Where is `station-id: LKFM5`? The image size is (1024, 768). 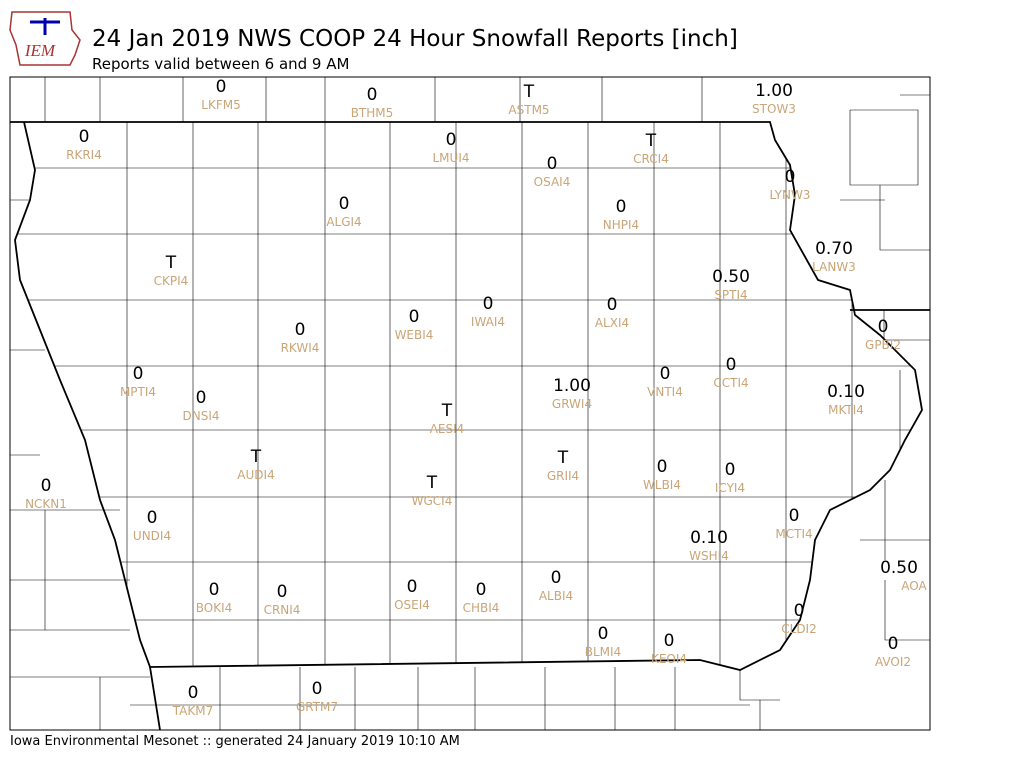
station-id: LKFM5 is located at coordinates (220, 105).